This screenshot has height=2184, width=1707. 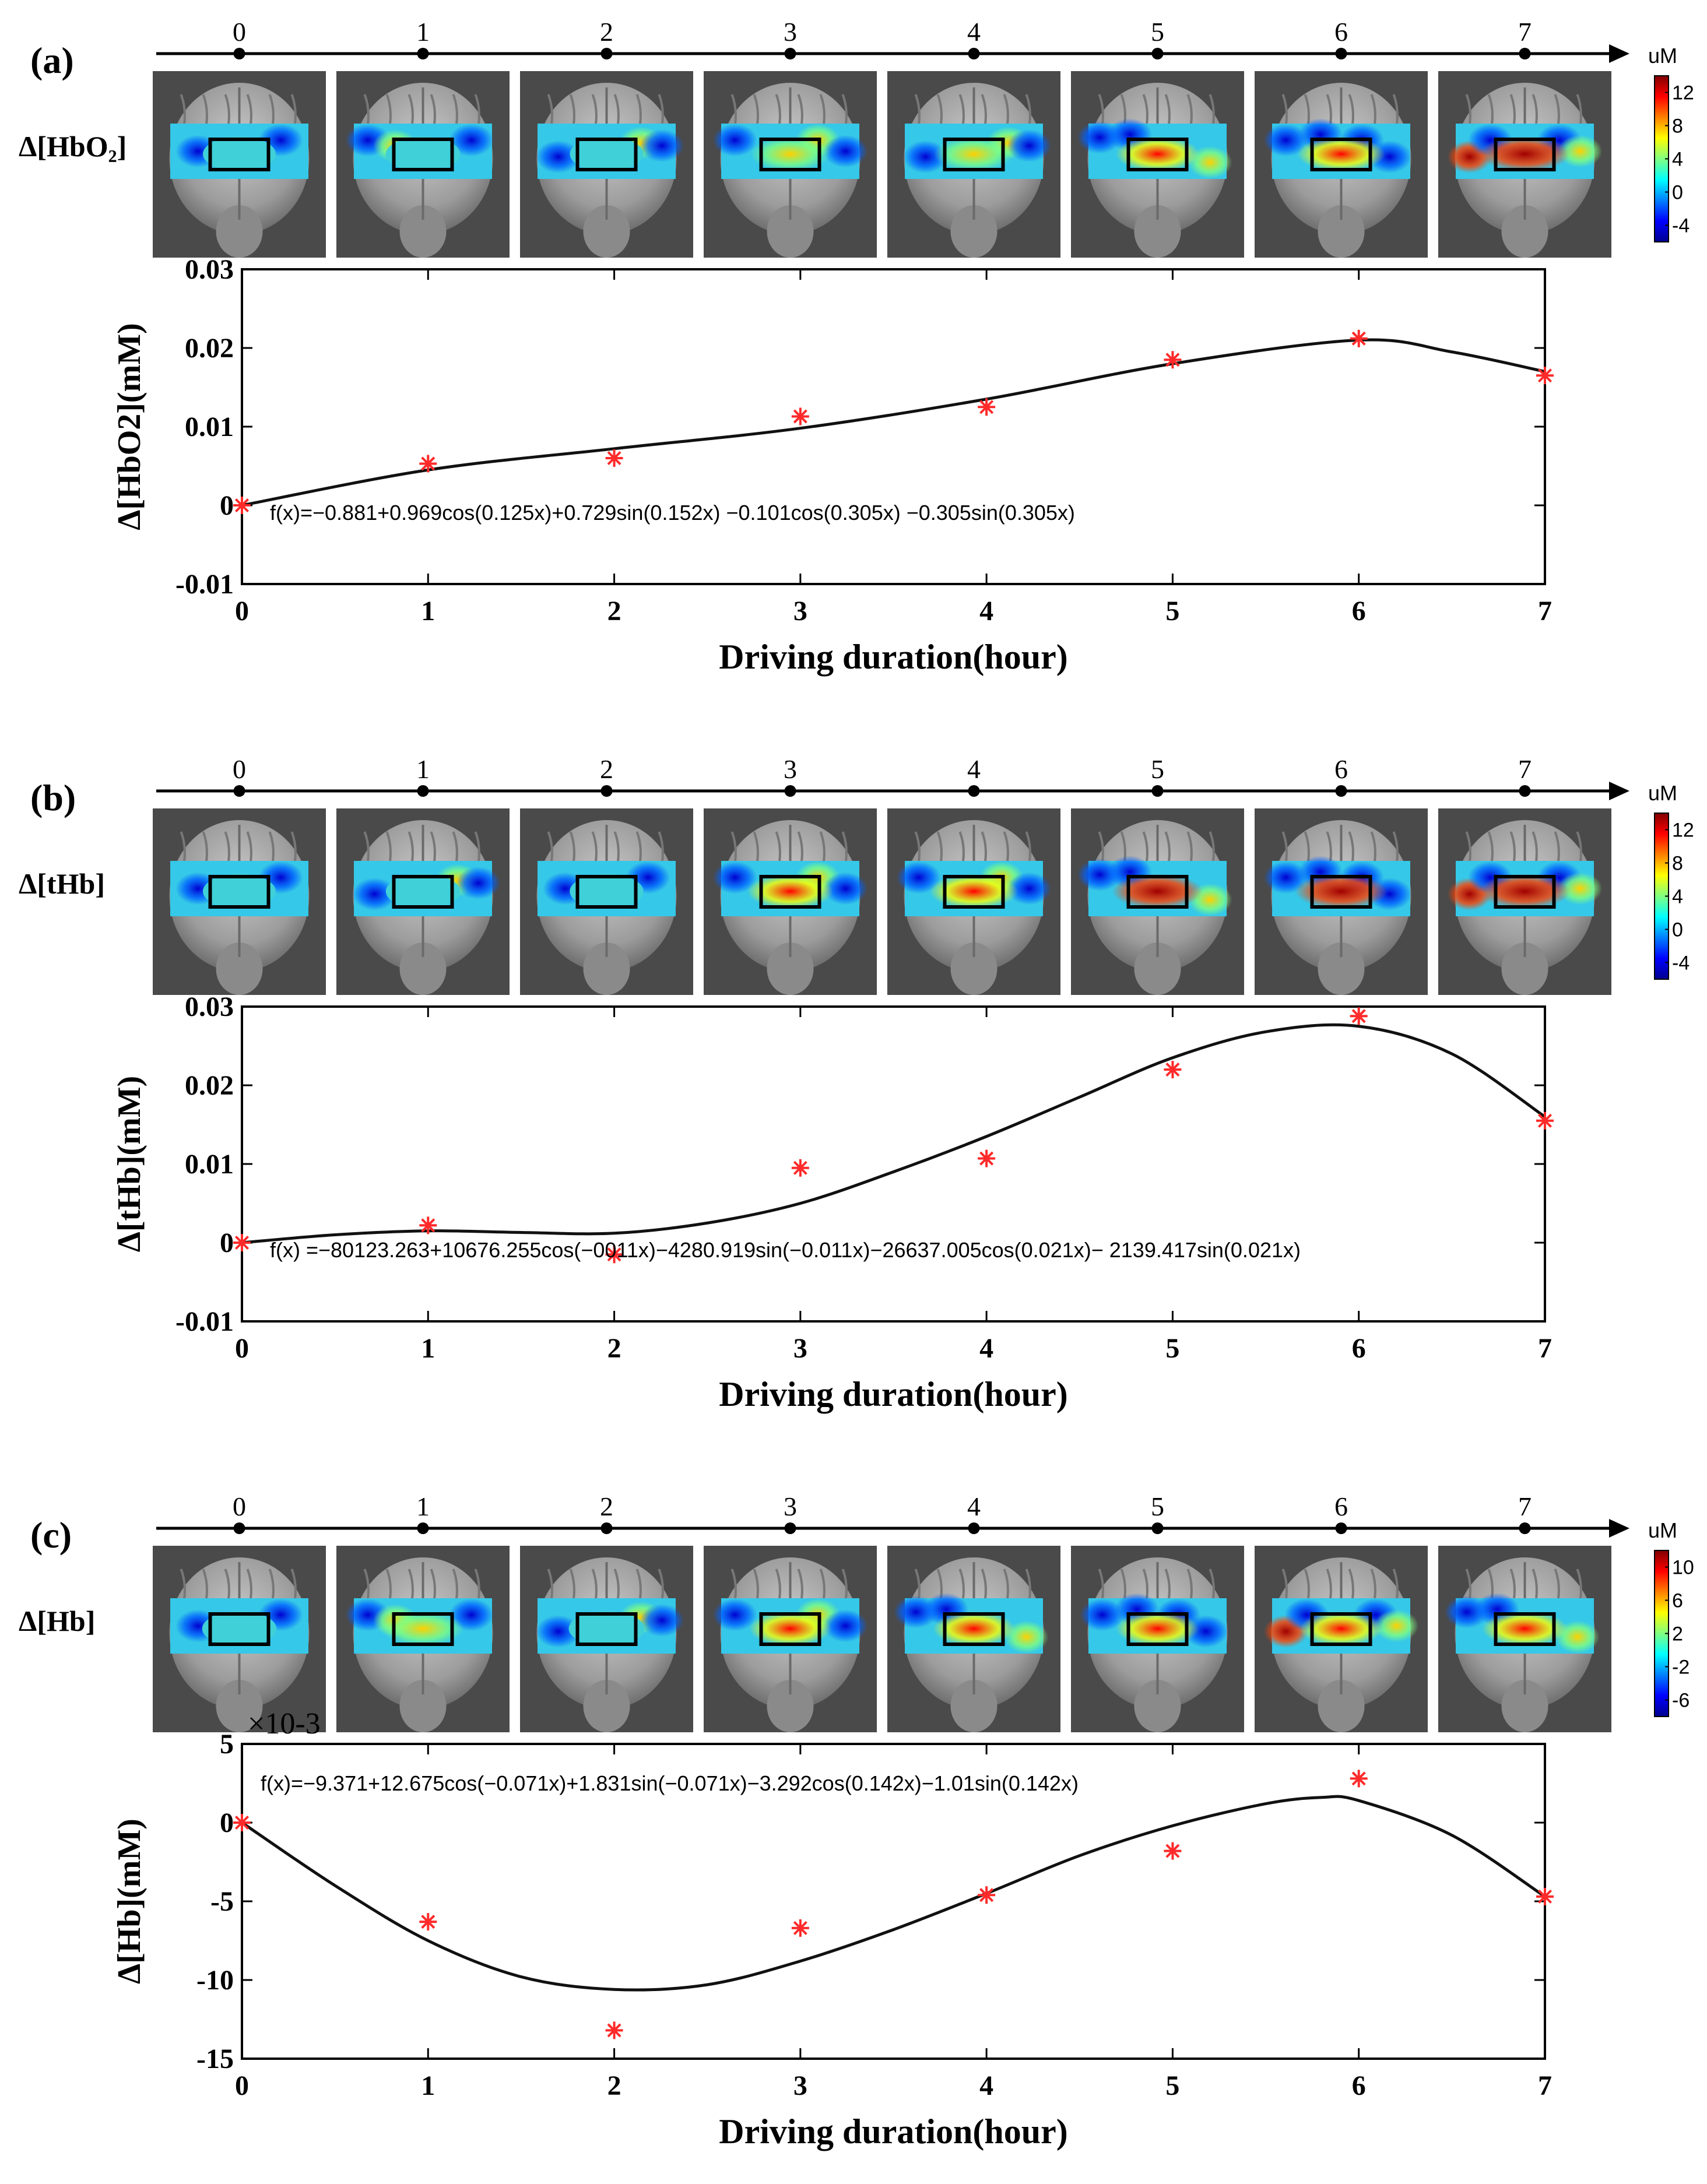 I want to click on quantity-label: Δ[tHb], so click(x=62, y=883).